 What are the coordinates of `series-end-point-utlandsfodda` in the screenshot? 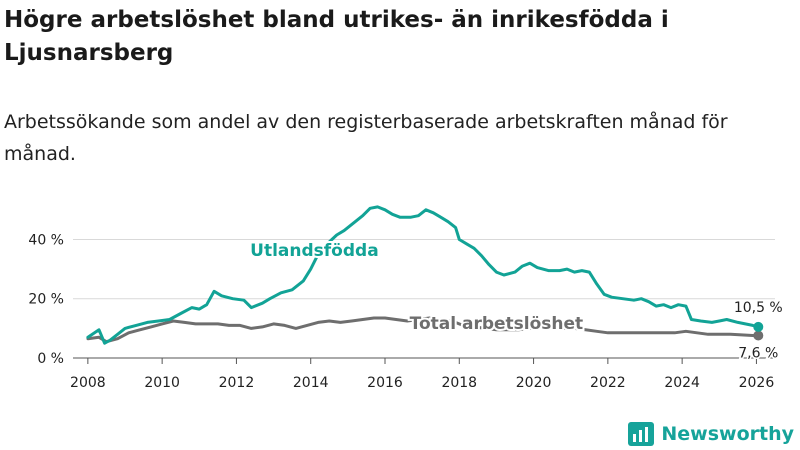 It's located at (758, 326).